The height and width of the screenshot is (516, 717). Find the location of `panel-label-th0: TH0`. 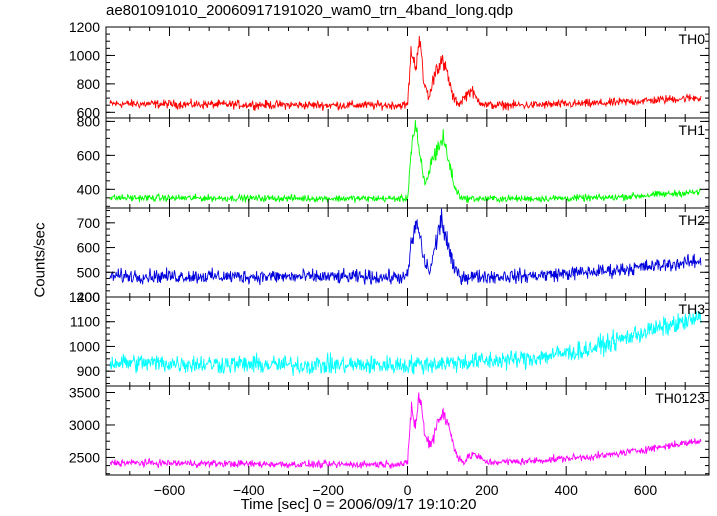

panel-label-th0: TH0 is located at coordinates (692, 39).